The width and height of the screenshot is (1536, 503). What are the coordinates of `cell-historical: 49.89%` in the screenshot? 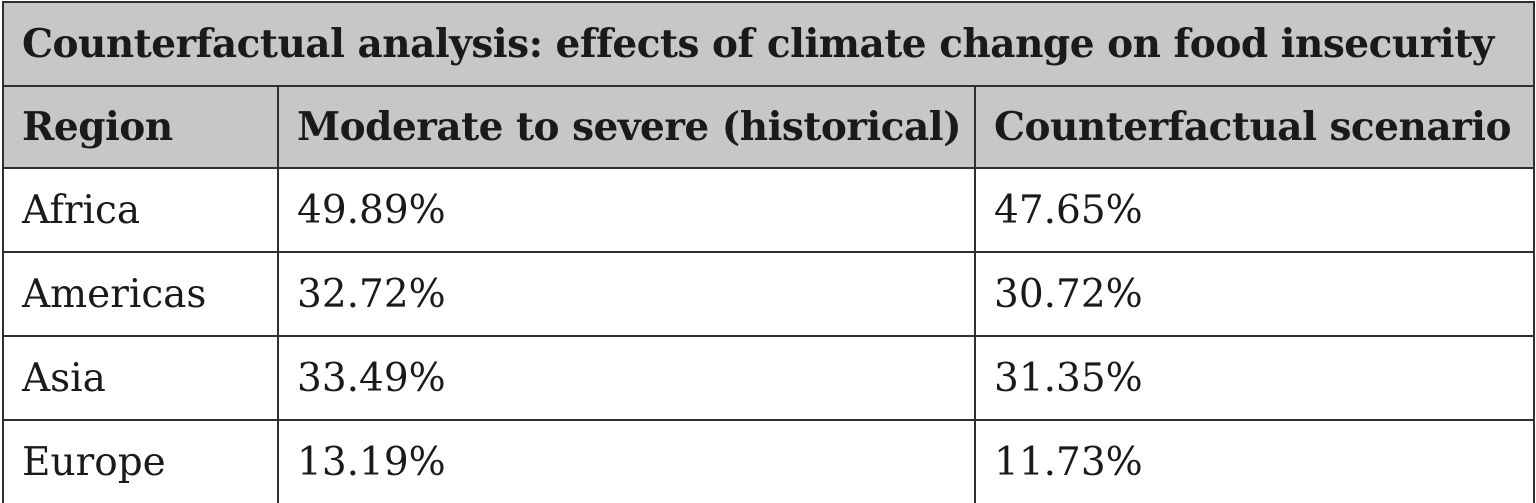 It's located at (626, 210).